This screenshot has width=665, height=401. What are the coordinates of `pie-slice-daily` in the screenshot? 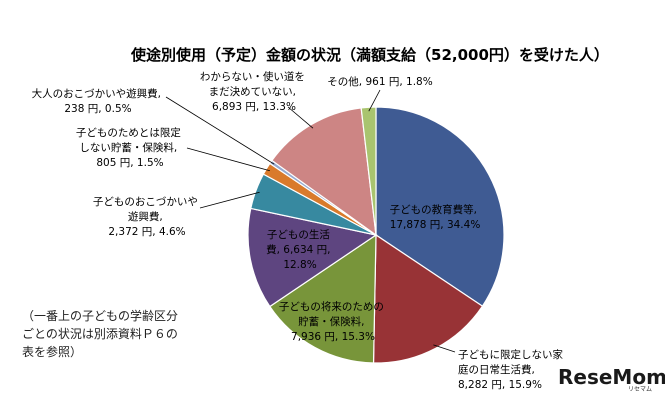 It's located at (428, 298).